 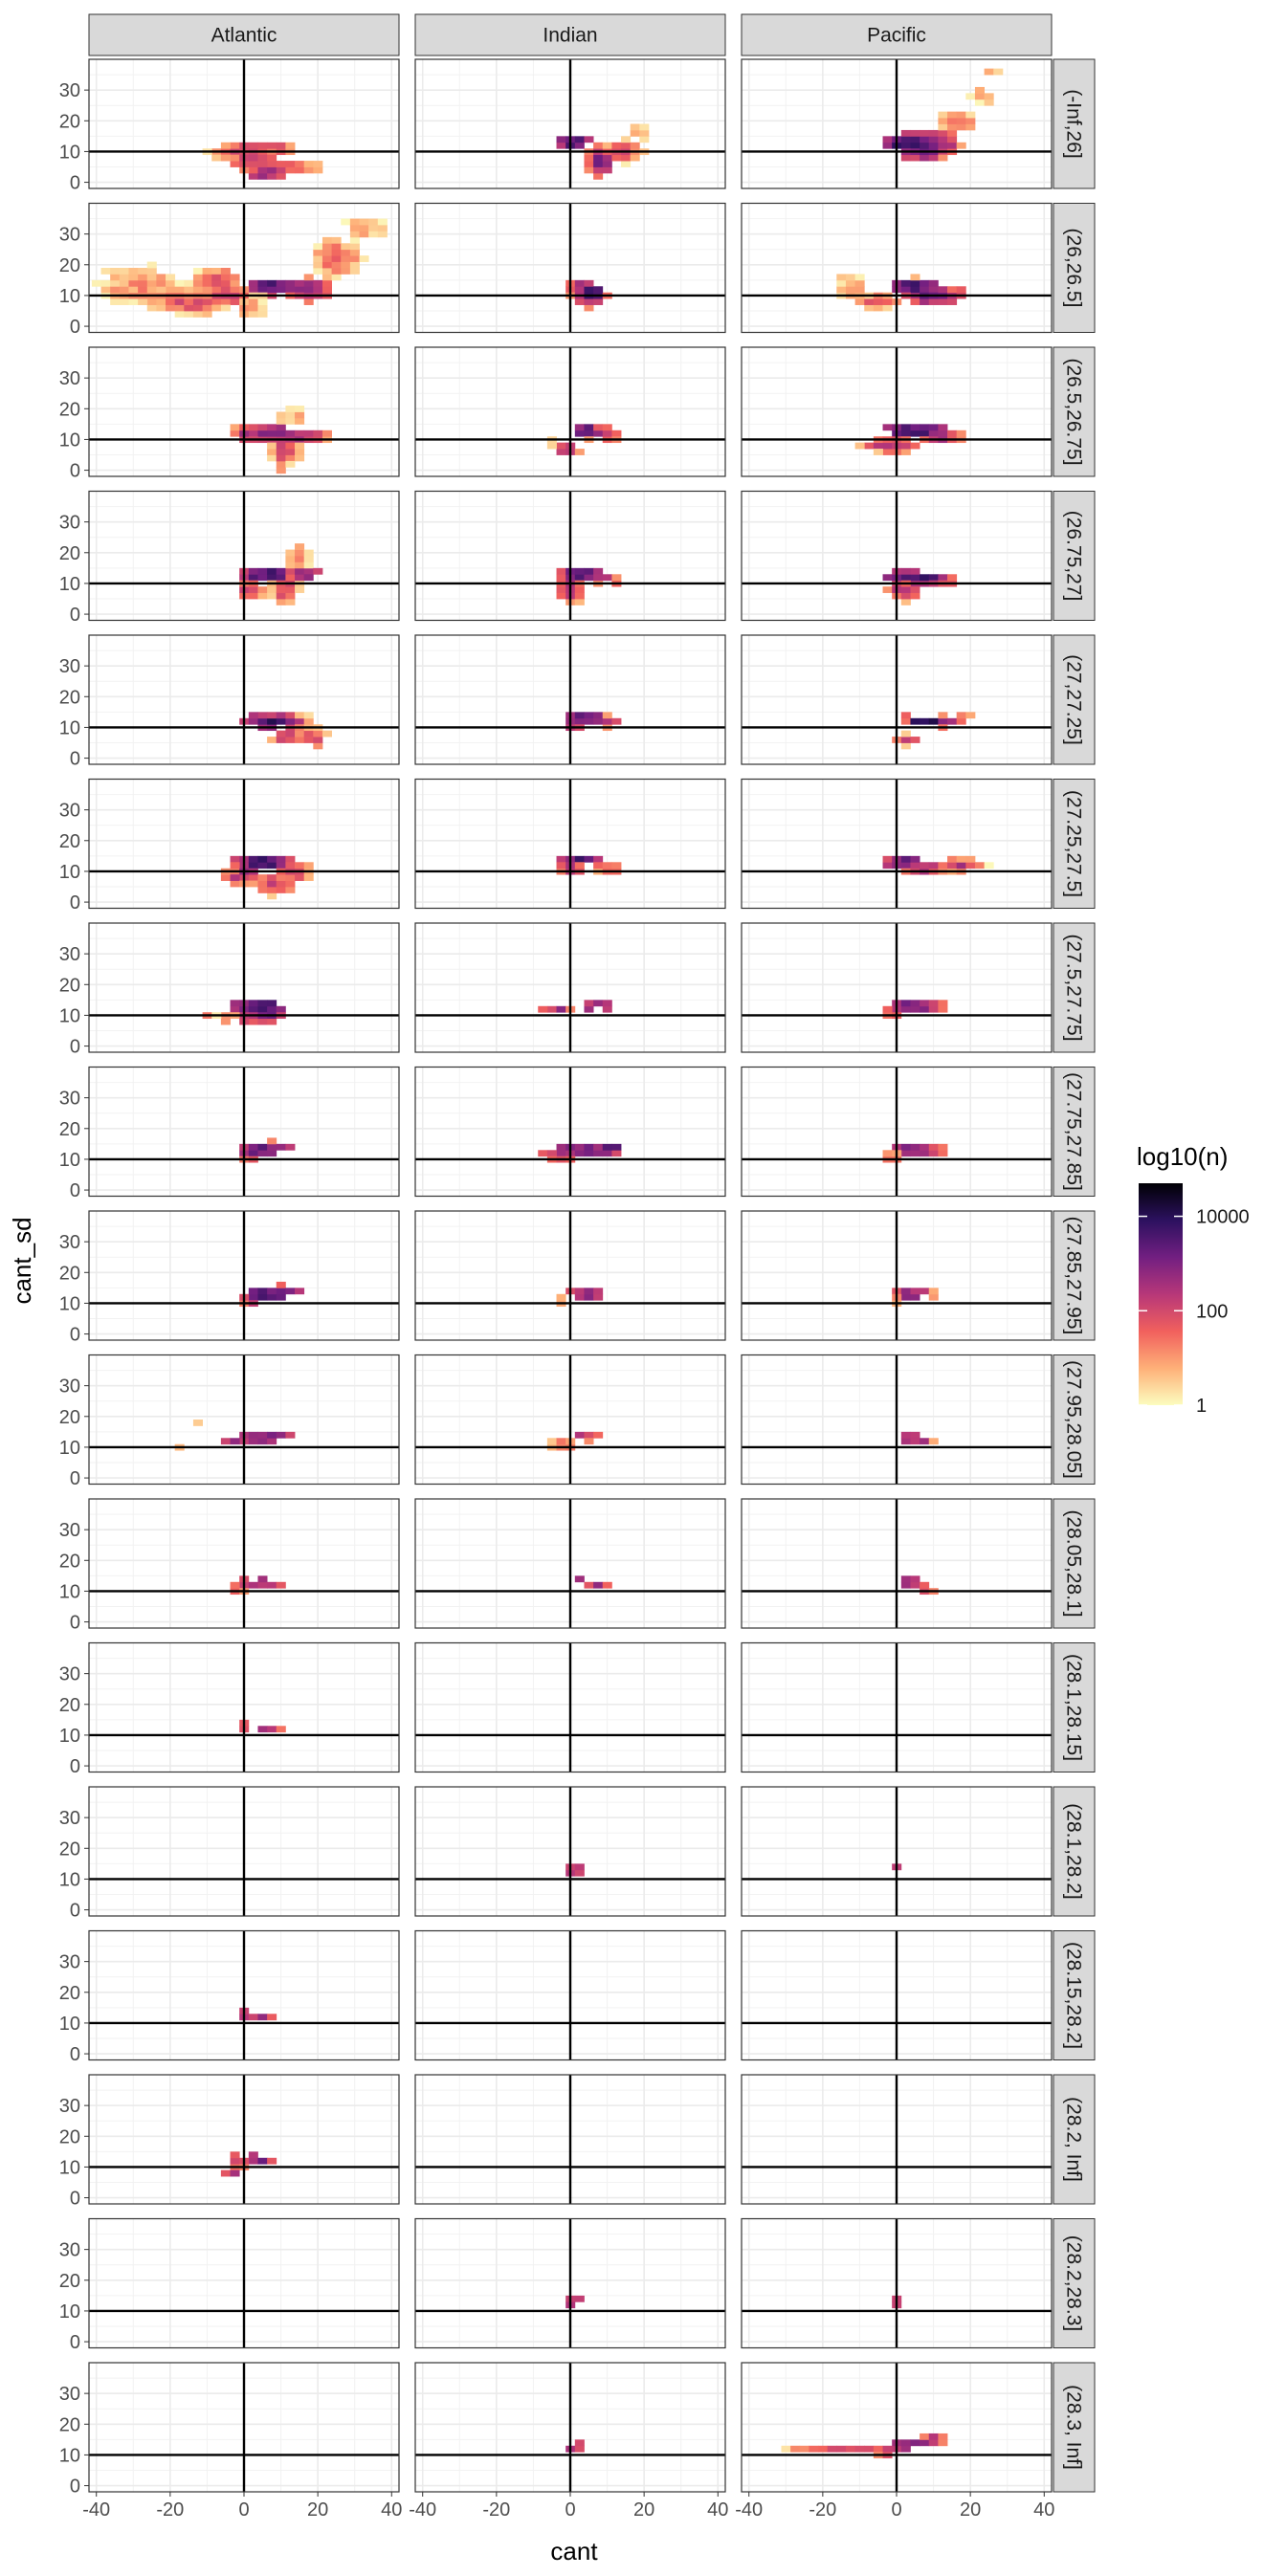 What do you see at coordinates (75, 1478) in the screenshot?
I see `y-tick-label: 0` at bounding box center [75, 1478].